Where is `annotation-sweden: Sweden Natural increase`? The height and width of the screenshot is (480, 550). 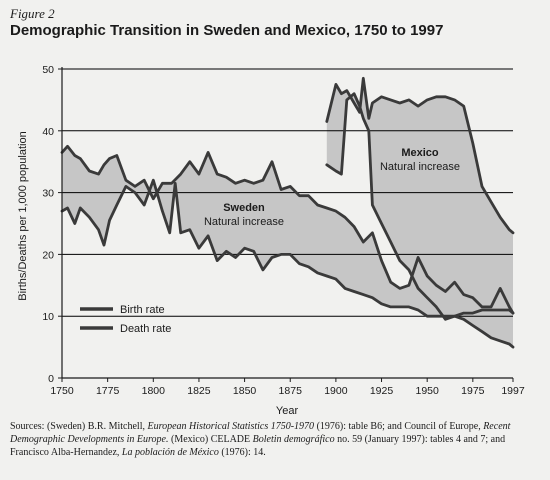 annotation-sweden: Sweden Natural increase is located at coordinates (244, 215).